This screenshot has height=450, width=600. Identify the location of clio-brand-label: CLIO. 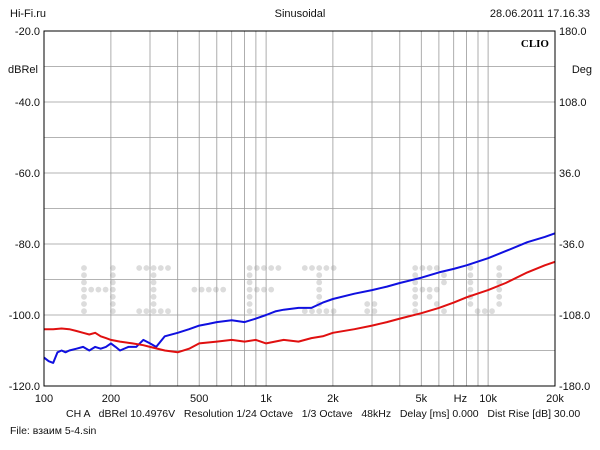
(535, 44).